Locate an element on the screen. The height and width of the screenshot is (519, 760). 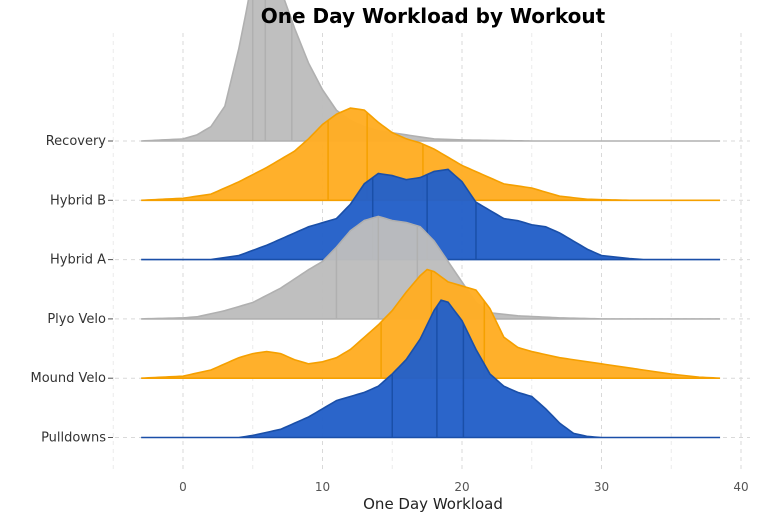
x-tick-label: 20 is located at coordinates (461, 487).